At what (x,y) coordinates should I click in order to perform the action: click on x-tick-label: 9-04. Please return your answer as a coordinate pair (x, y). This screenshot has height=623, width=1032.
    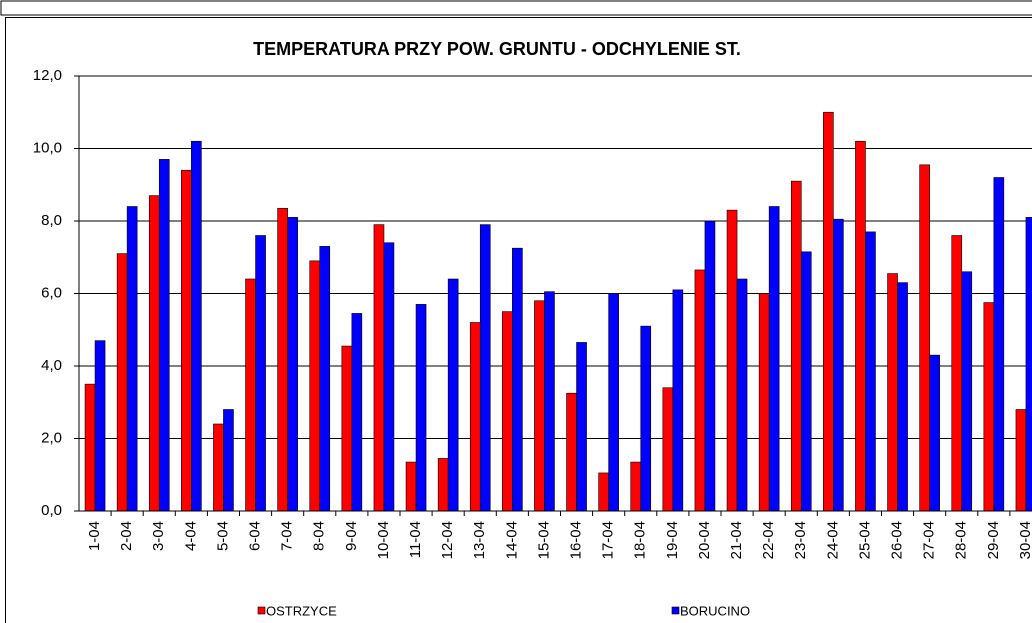
    Looking at the image, I should click on (351, 536).